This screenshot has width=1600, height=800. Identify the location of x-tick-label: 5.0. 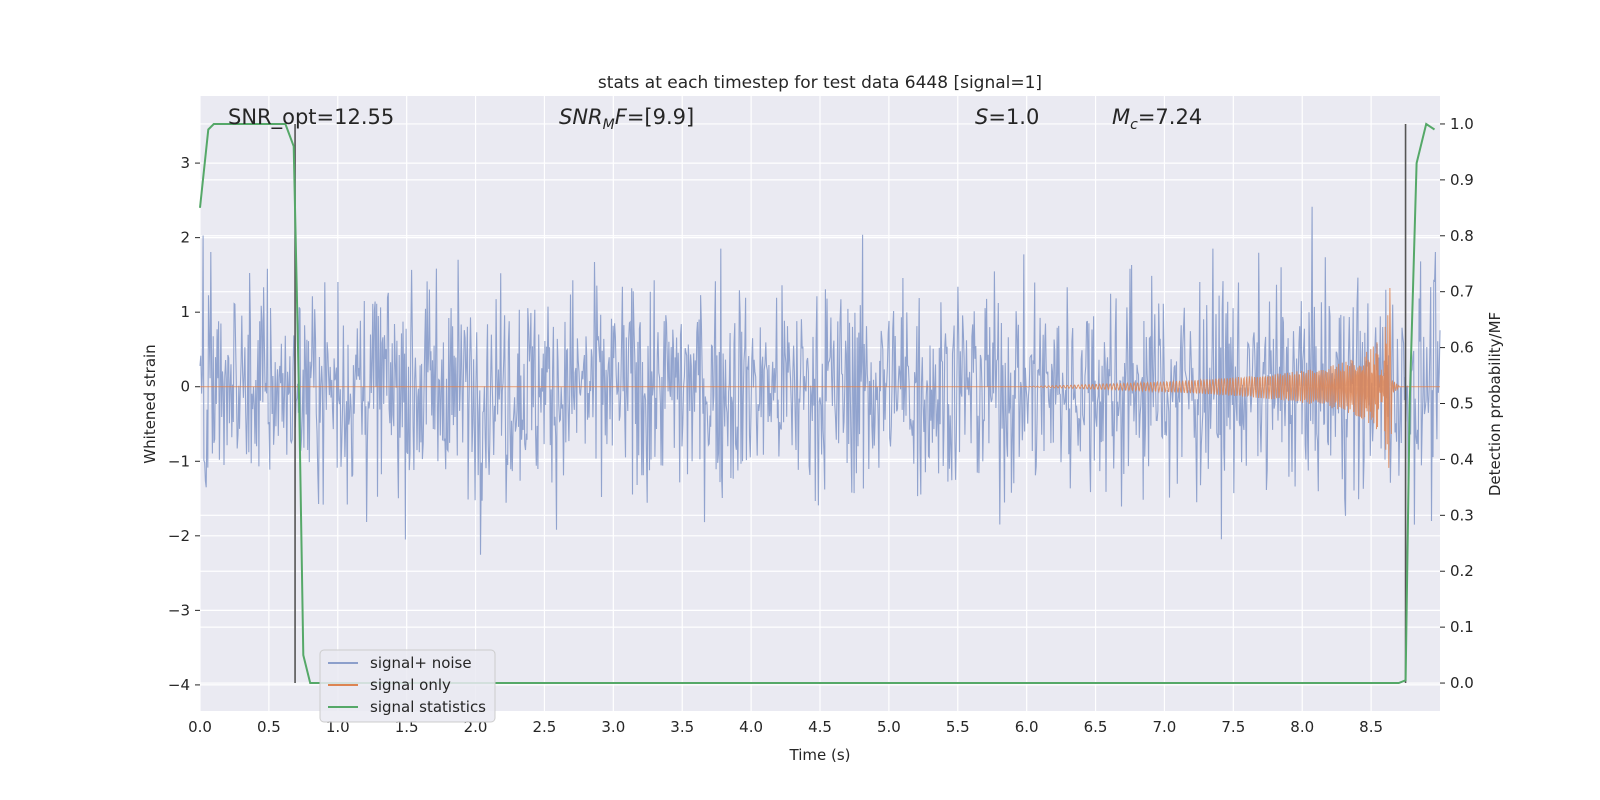
(889, 727).